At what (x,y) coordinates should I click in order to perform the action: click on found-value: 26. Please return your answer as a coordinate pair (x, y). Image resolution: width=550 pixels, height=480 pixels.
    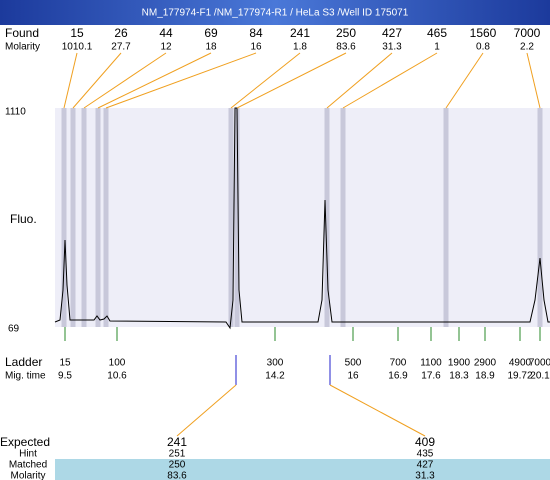
    Looking at the image, I should click on (121, 33).